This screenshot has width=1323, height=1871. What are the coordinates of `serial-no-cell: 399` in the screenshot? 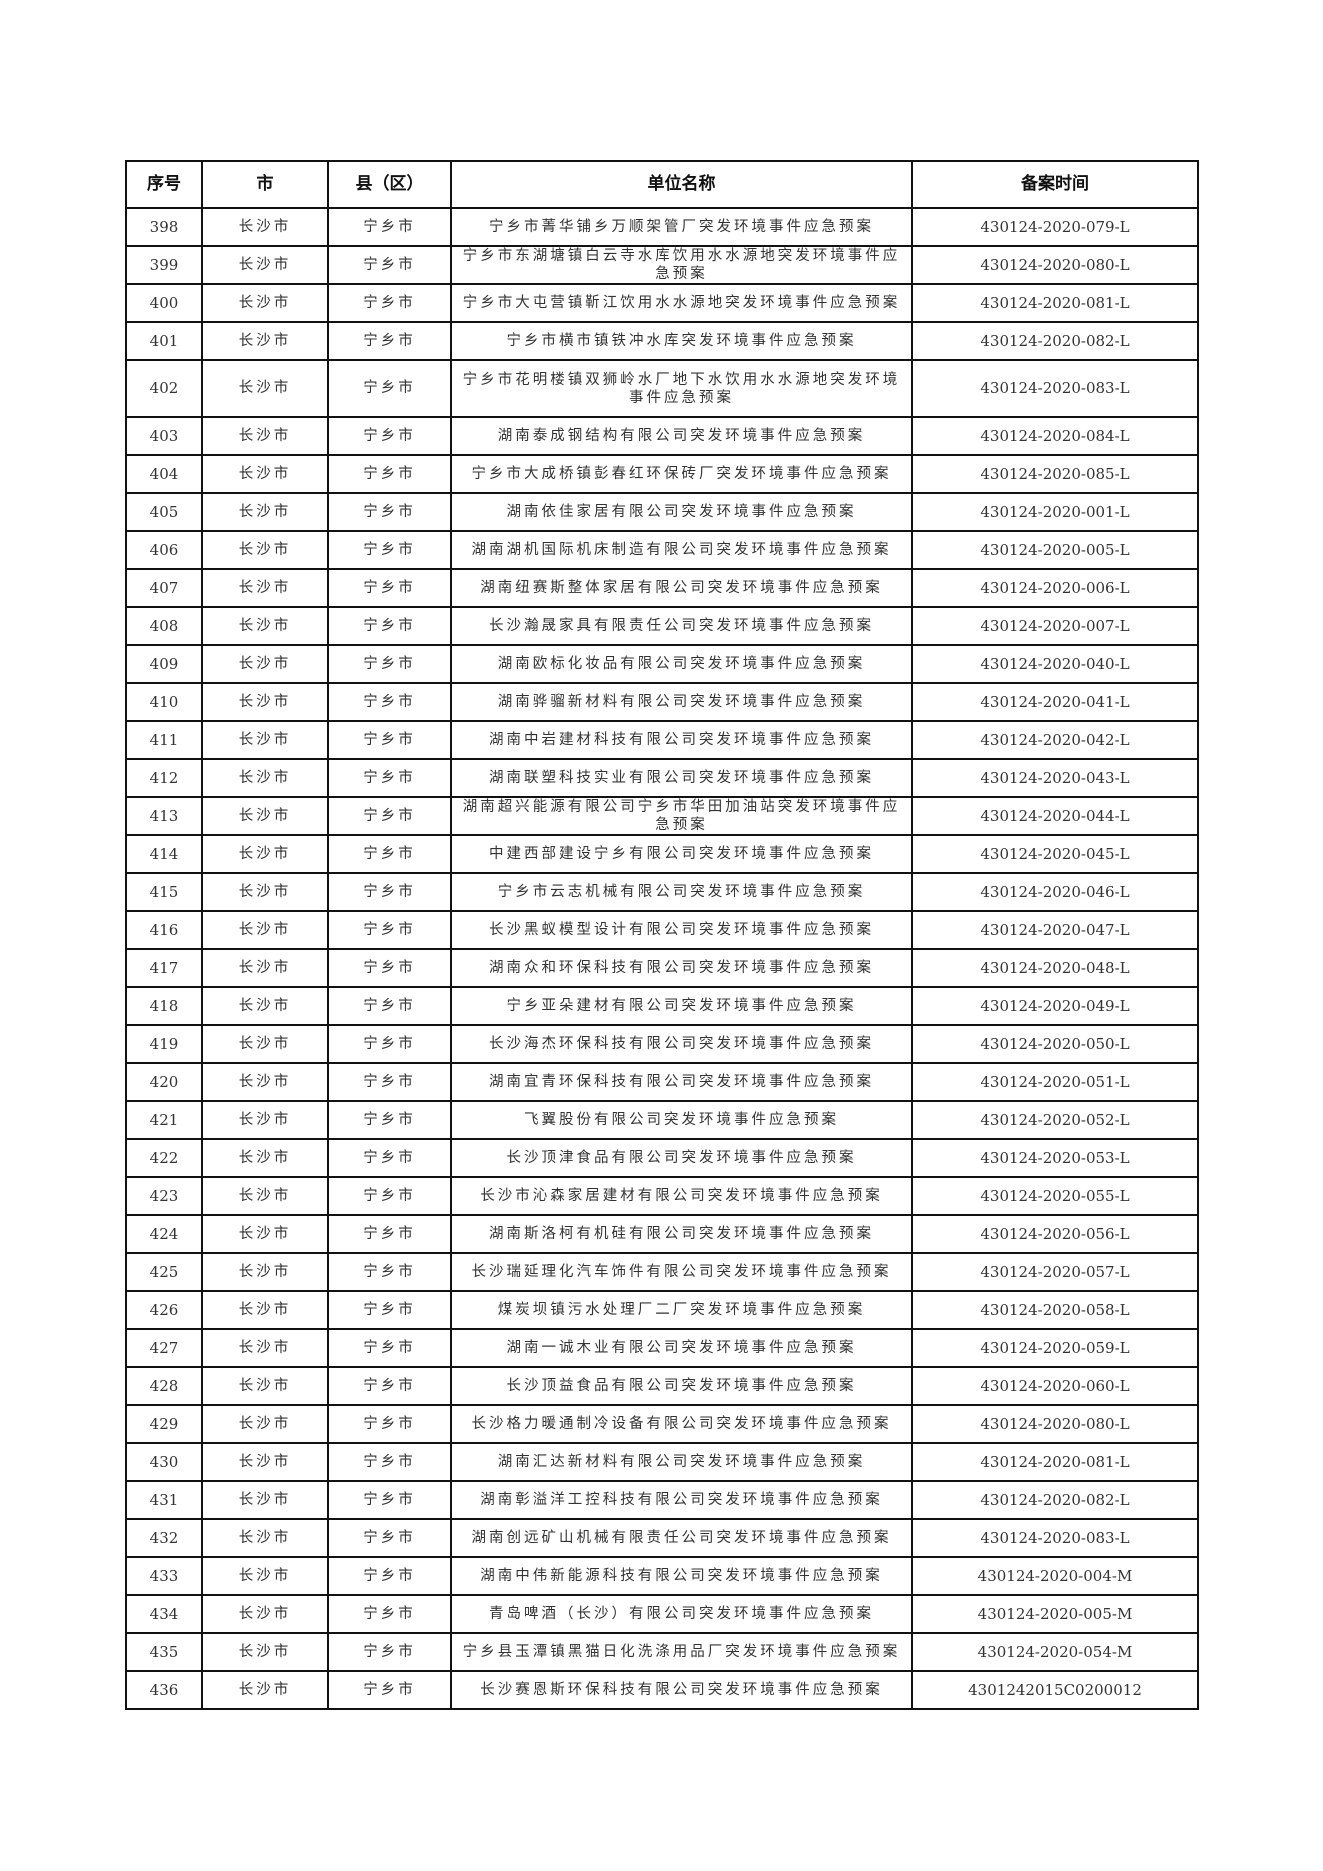 It's located at (164, 265).